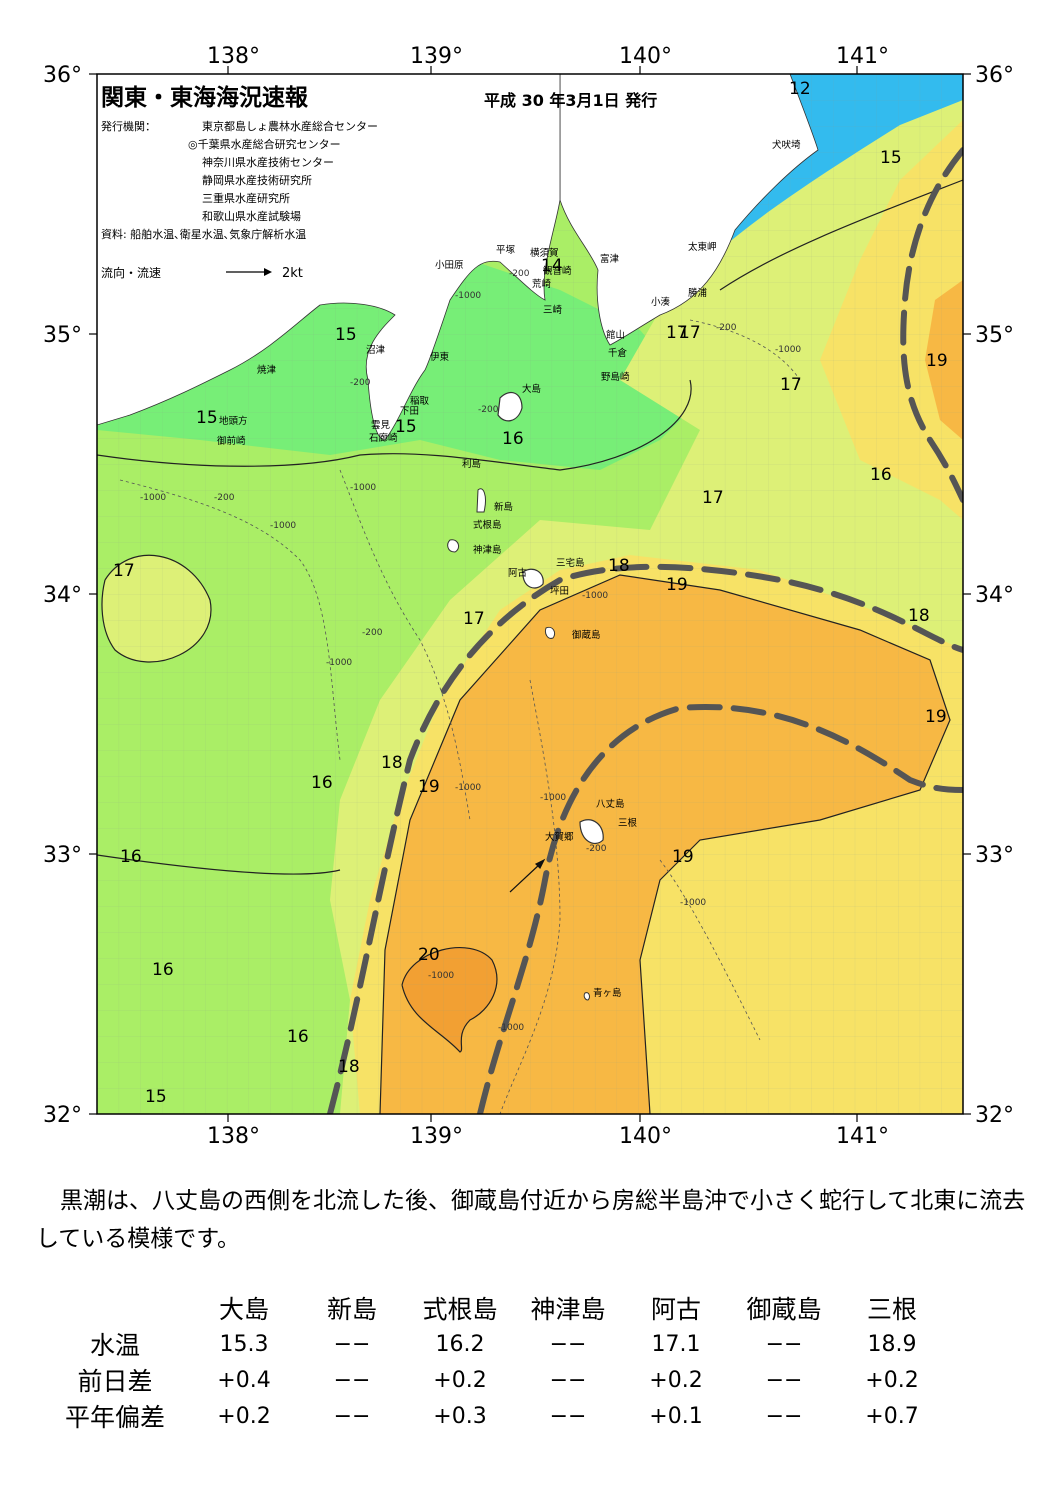  I want to click on place-label: 阿古, so click(518, 573).